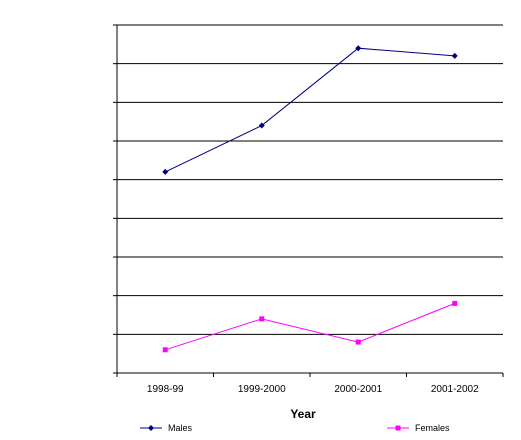 This screenshot has height=440, width=521. I want to click on x-tick-label: 1998-99, so click(165, 389).